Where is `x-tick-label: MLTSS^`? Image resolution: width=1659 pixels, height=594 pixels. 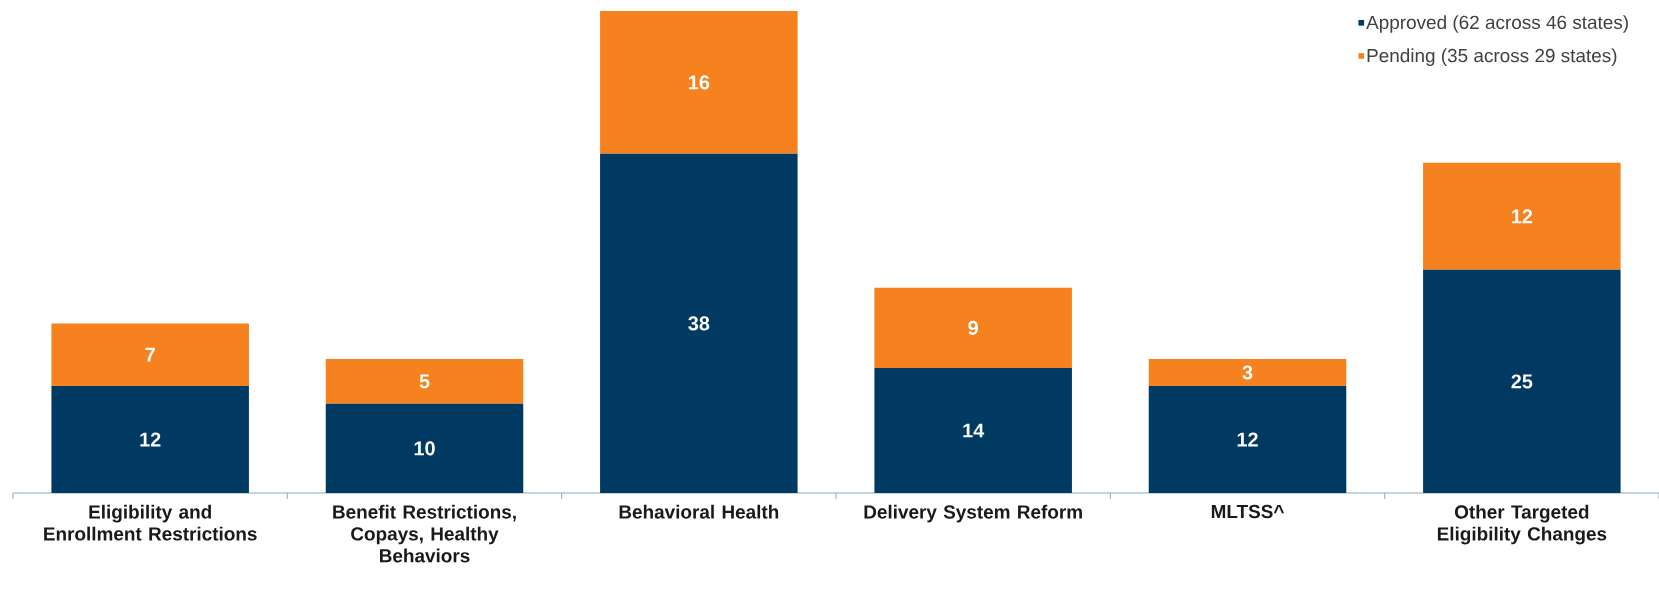 x-tick-label: MLTSS^ is located at coordinates (1247, 511).